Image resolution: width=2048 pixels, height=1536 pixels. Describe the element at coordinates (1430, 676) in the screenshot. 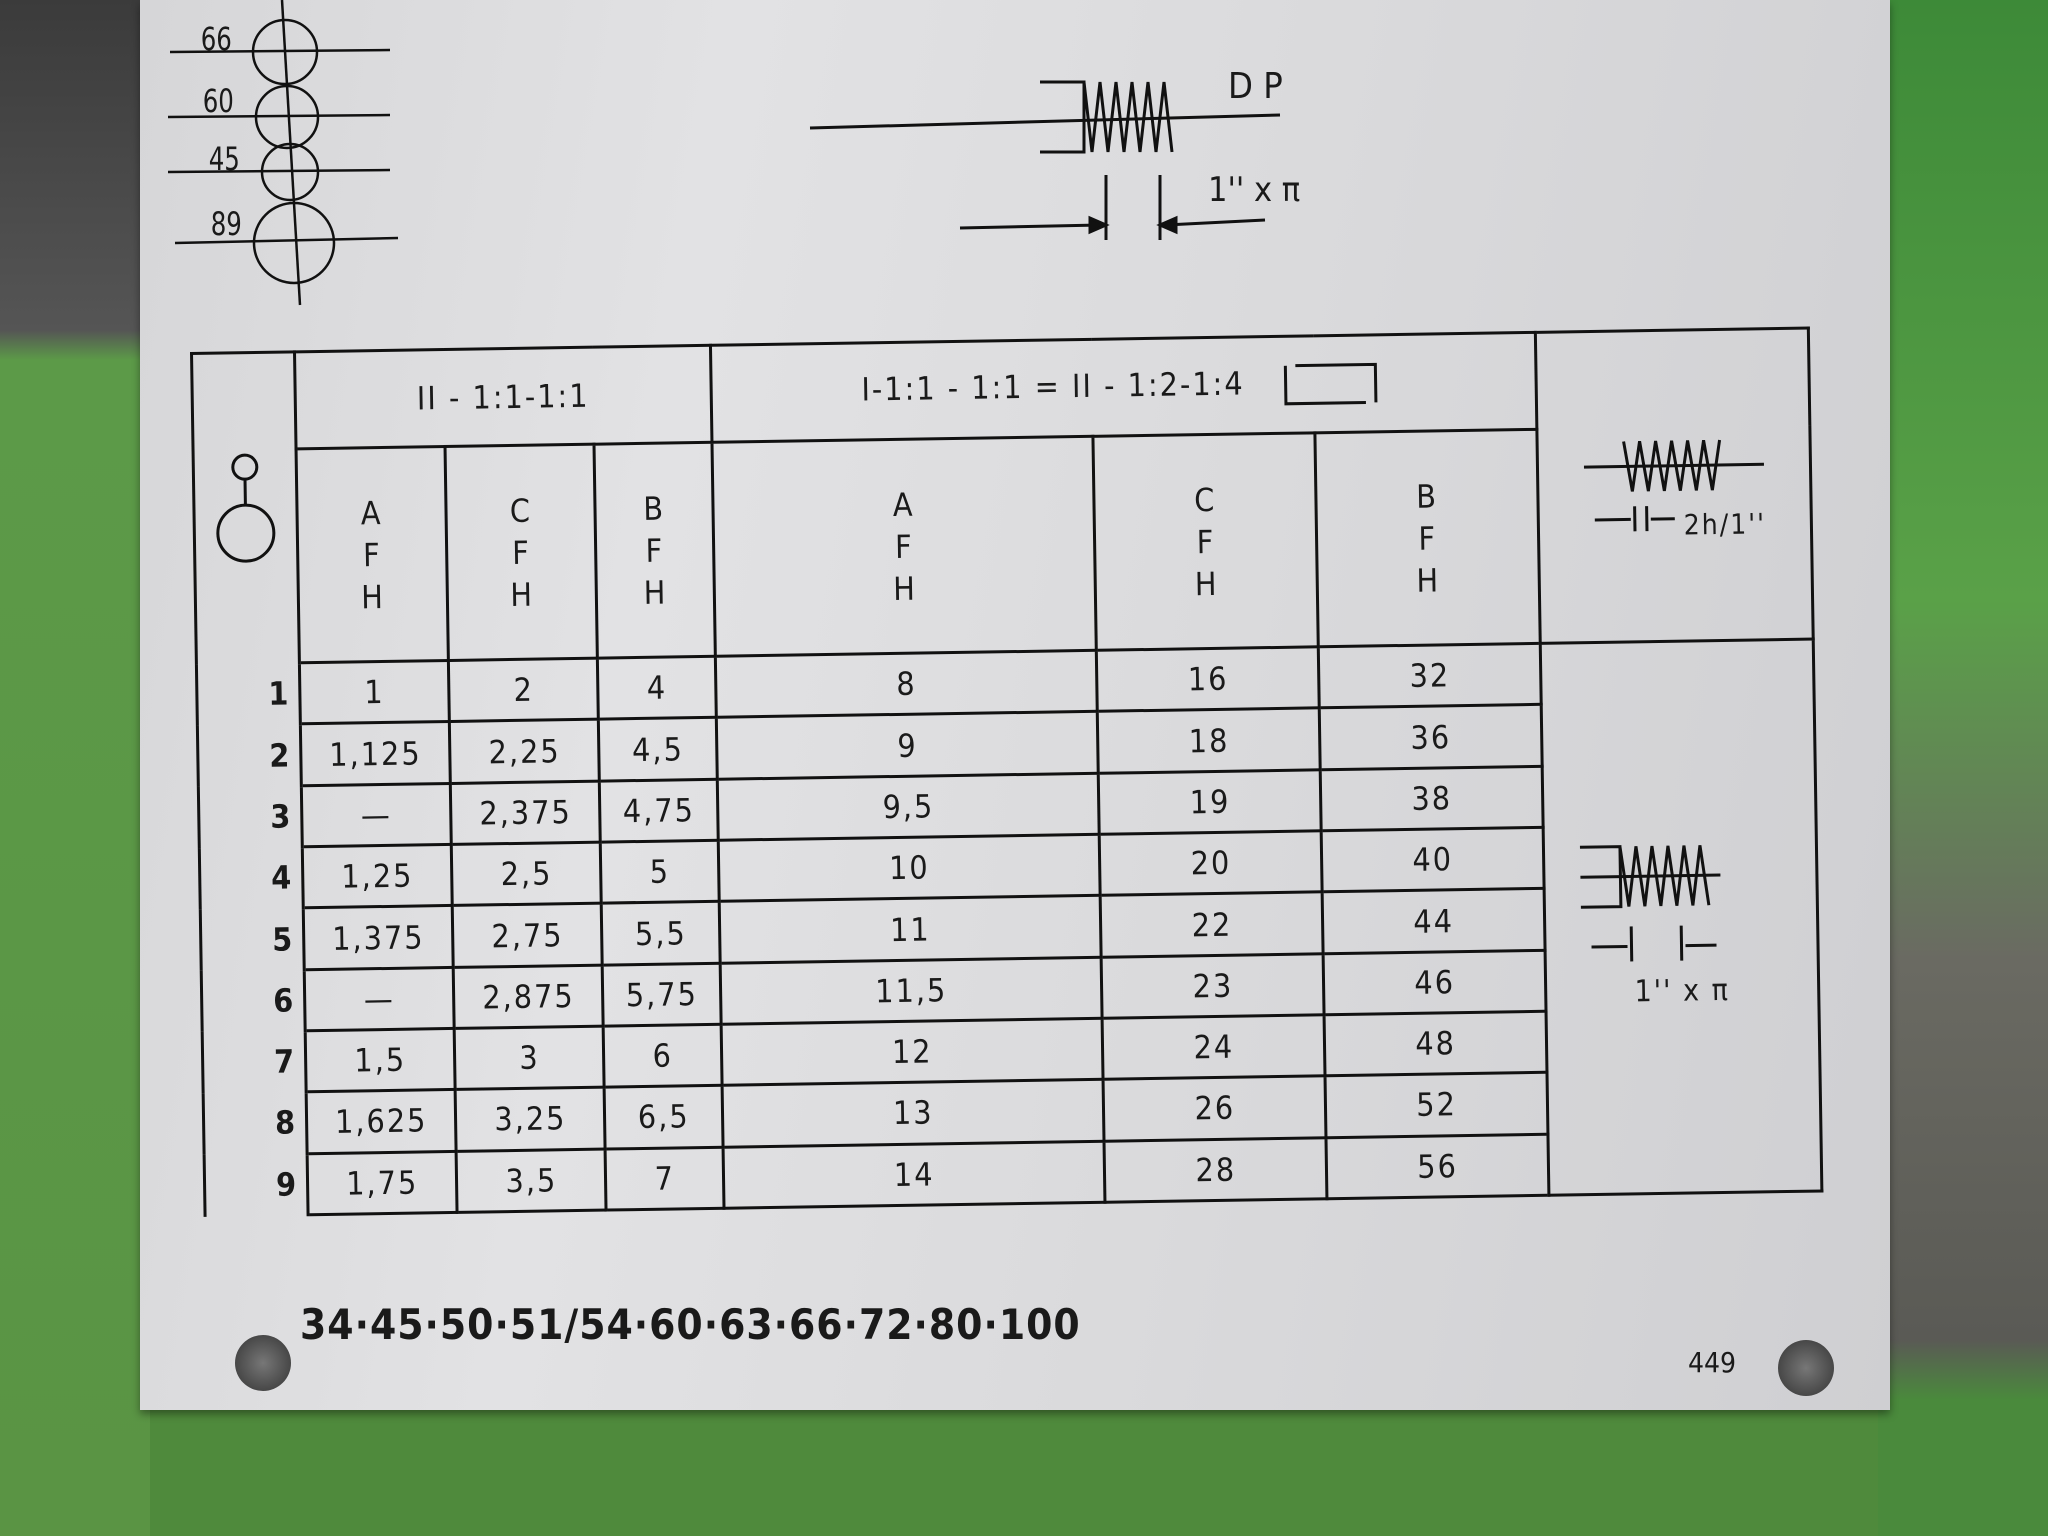

I see `pitch-value: 32` at that location.